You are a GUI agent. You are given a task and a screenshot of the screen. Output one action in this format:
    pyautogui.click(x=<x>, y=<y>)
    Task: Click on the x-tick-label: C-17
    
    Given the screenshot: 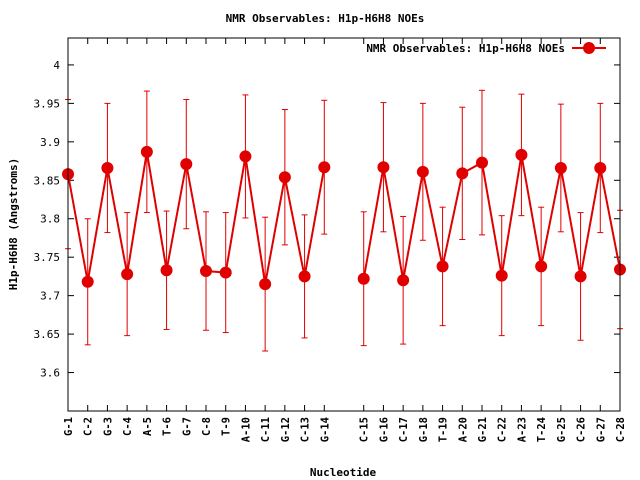 What is the action you would take?
    pyautogui.click(x=404, y=429)
    